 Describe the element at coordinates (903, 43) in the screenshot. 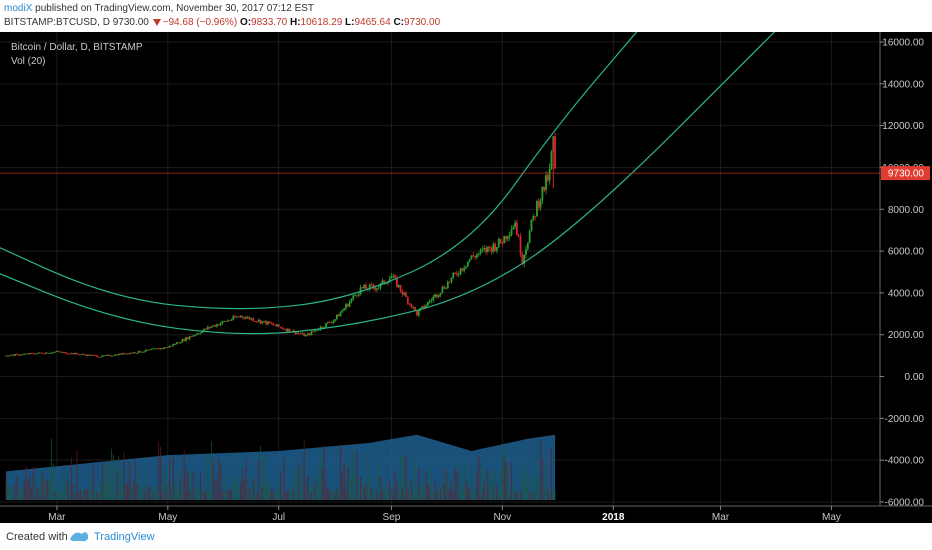

I see `y-tick-label: 16000.00` at that location.